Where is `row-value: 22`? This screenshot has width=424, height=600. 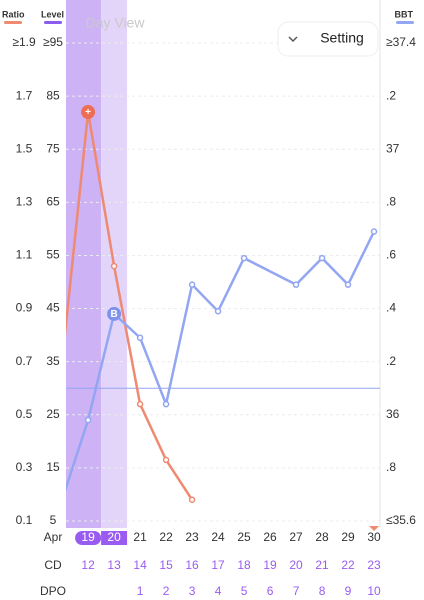
row-value: 22 is located at coordinates (348, 565).